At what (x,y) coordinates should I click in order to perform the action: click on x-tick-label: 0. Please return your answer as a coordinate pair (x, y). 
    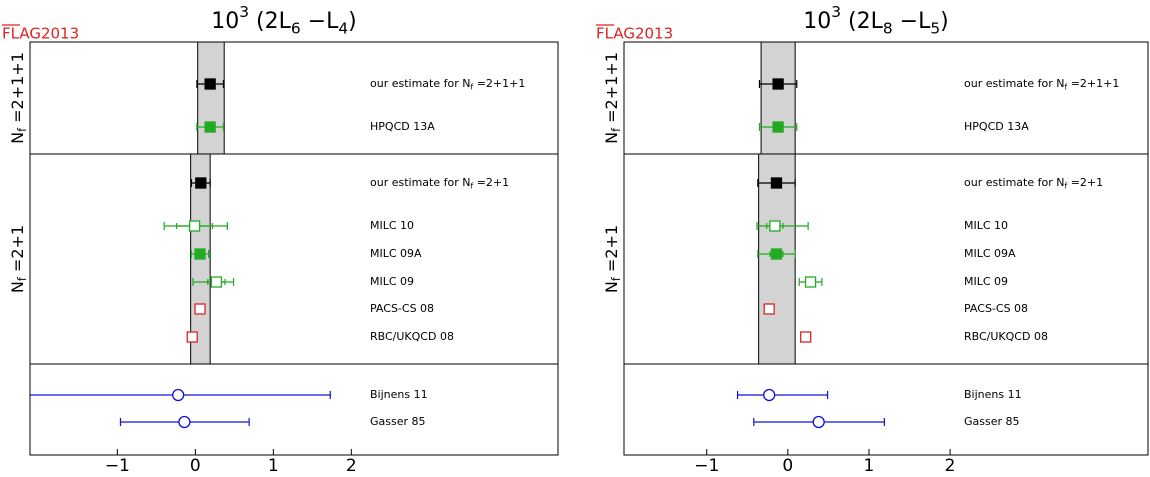
    Looking at the image, I should click on (195, 466).